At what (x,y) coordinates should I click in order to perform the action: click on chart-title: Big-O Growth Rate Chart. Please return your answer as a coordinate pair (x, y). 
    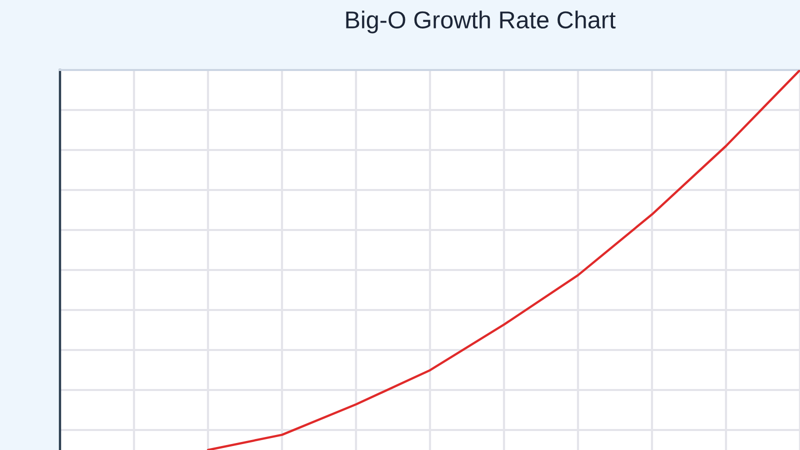
    Looking at the image, I should click on (481, 22).